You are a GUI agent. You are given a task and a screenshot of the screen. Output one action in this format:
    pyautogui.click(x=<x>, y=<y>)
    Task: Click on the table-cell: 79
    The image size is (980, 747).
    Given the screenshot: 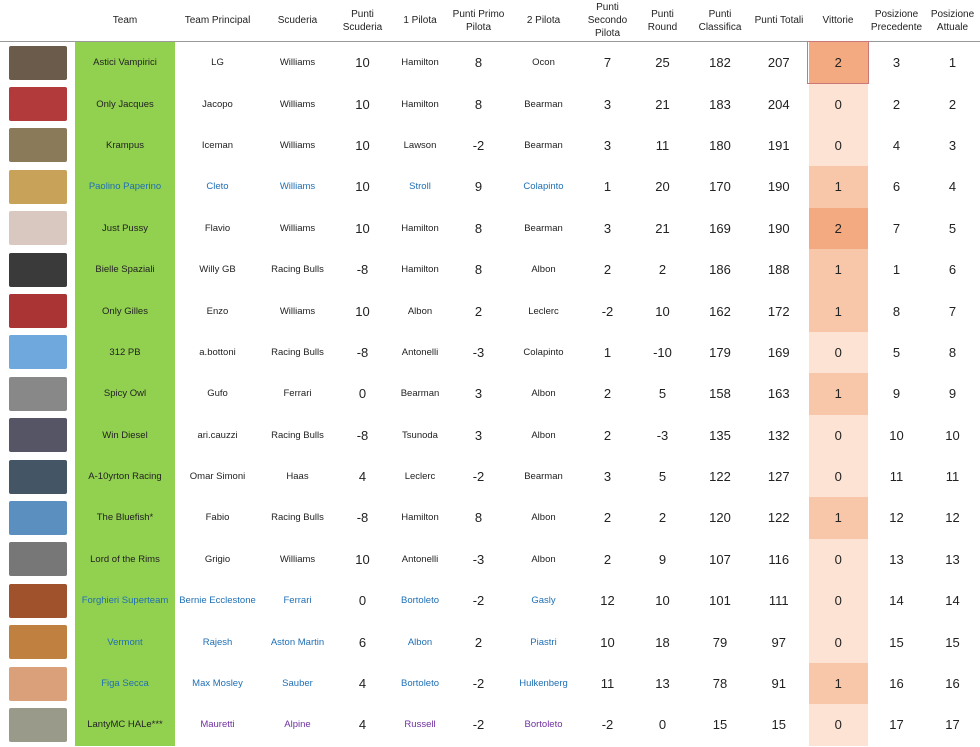 What is the action you would take?
    pyautogui.click(x=720, y=642)
    